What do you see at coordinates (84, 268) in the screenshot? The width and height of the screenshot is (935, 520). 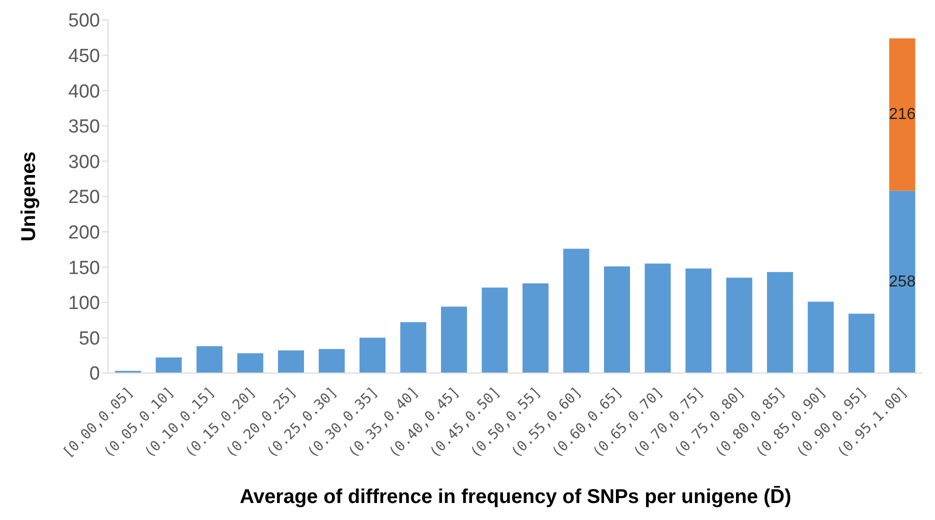 I see `y-tick-label: 150` at bounding box center [84, 268].